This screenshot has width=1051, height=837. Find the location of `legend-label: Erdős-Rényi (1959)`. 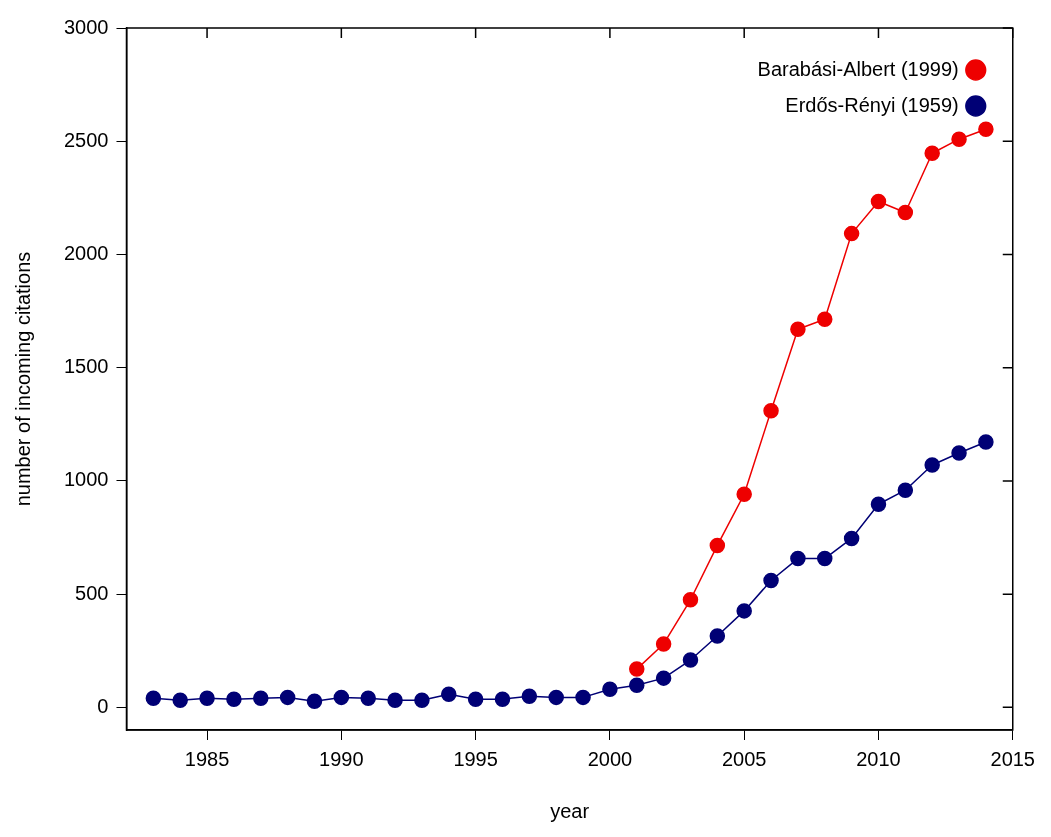

legend-label: Erdős-Rényi (1959) is located at coordinates (872, 104).